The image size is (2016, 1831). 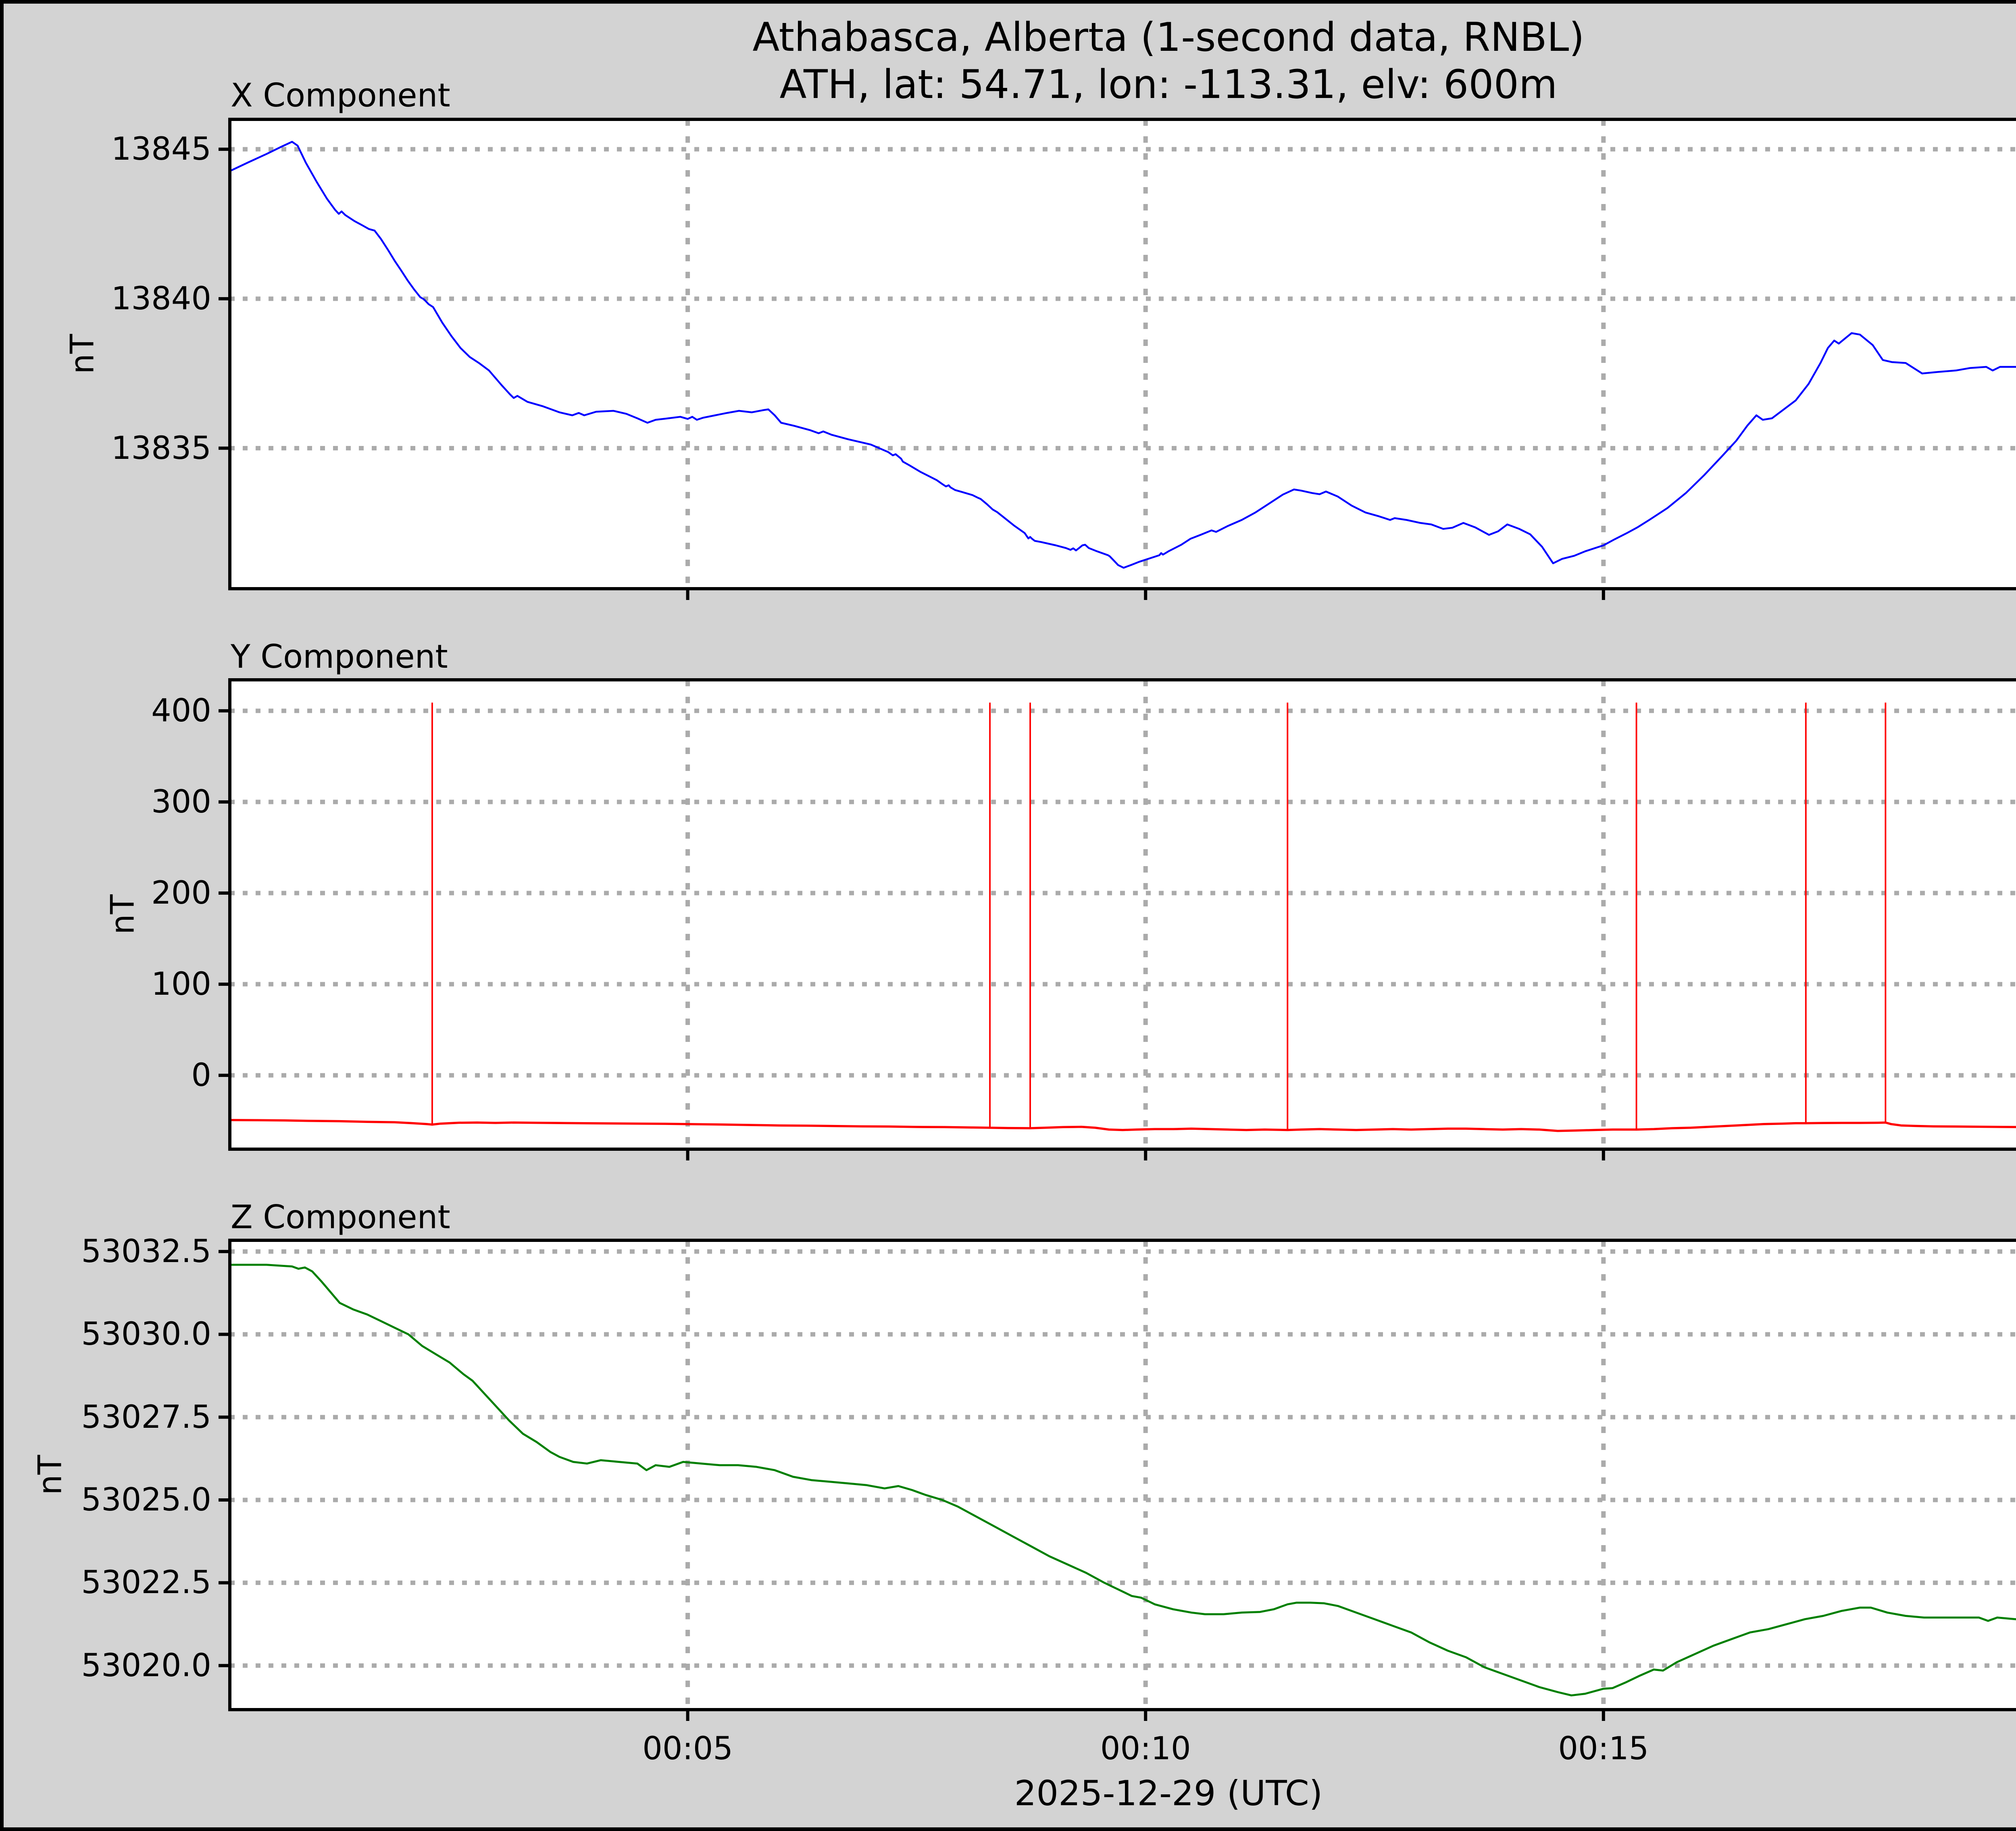 I want to click on subplot-title-x-component: X Component, so click(x=340, y=95).